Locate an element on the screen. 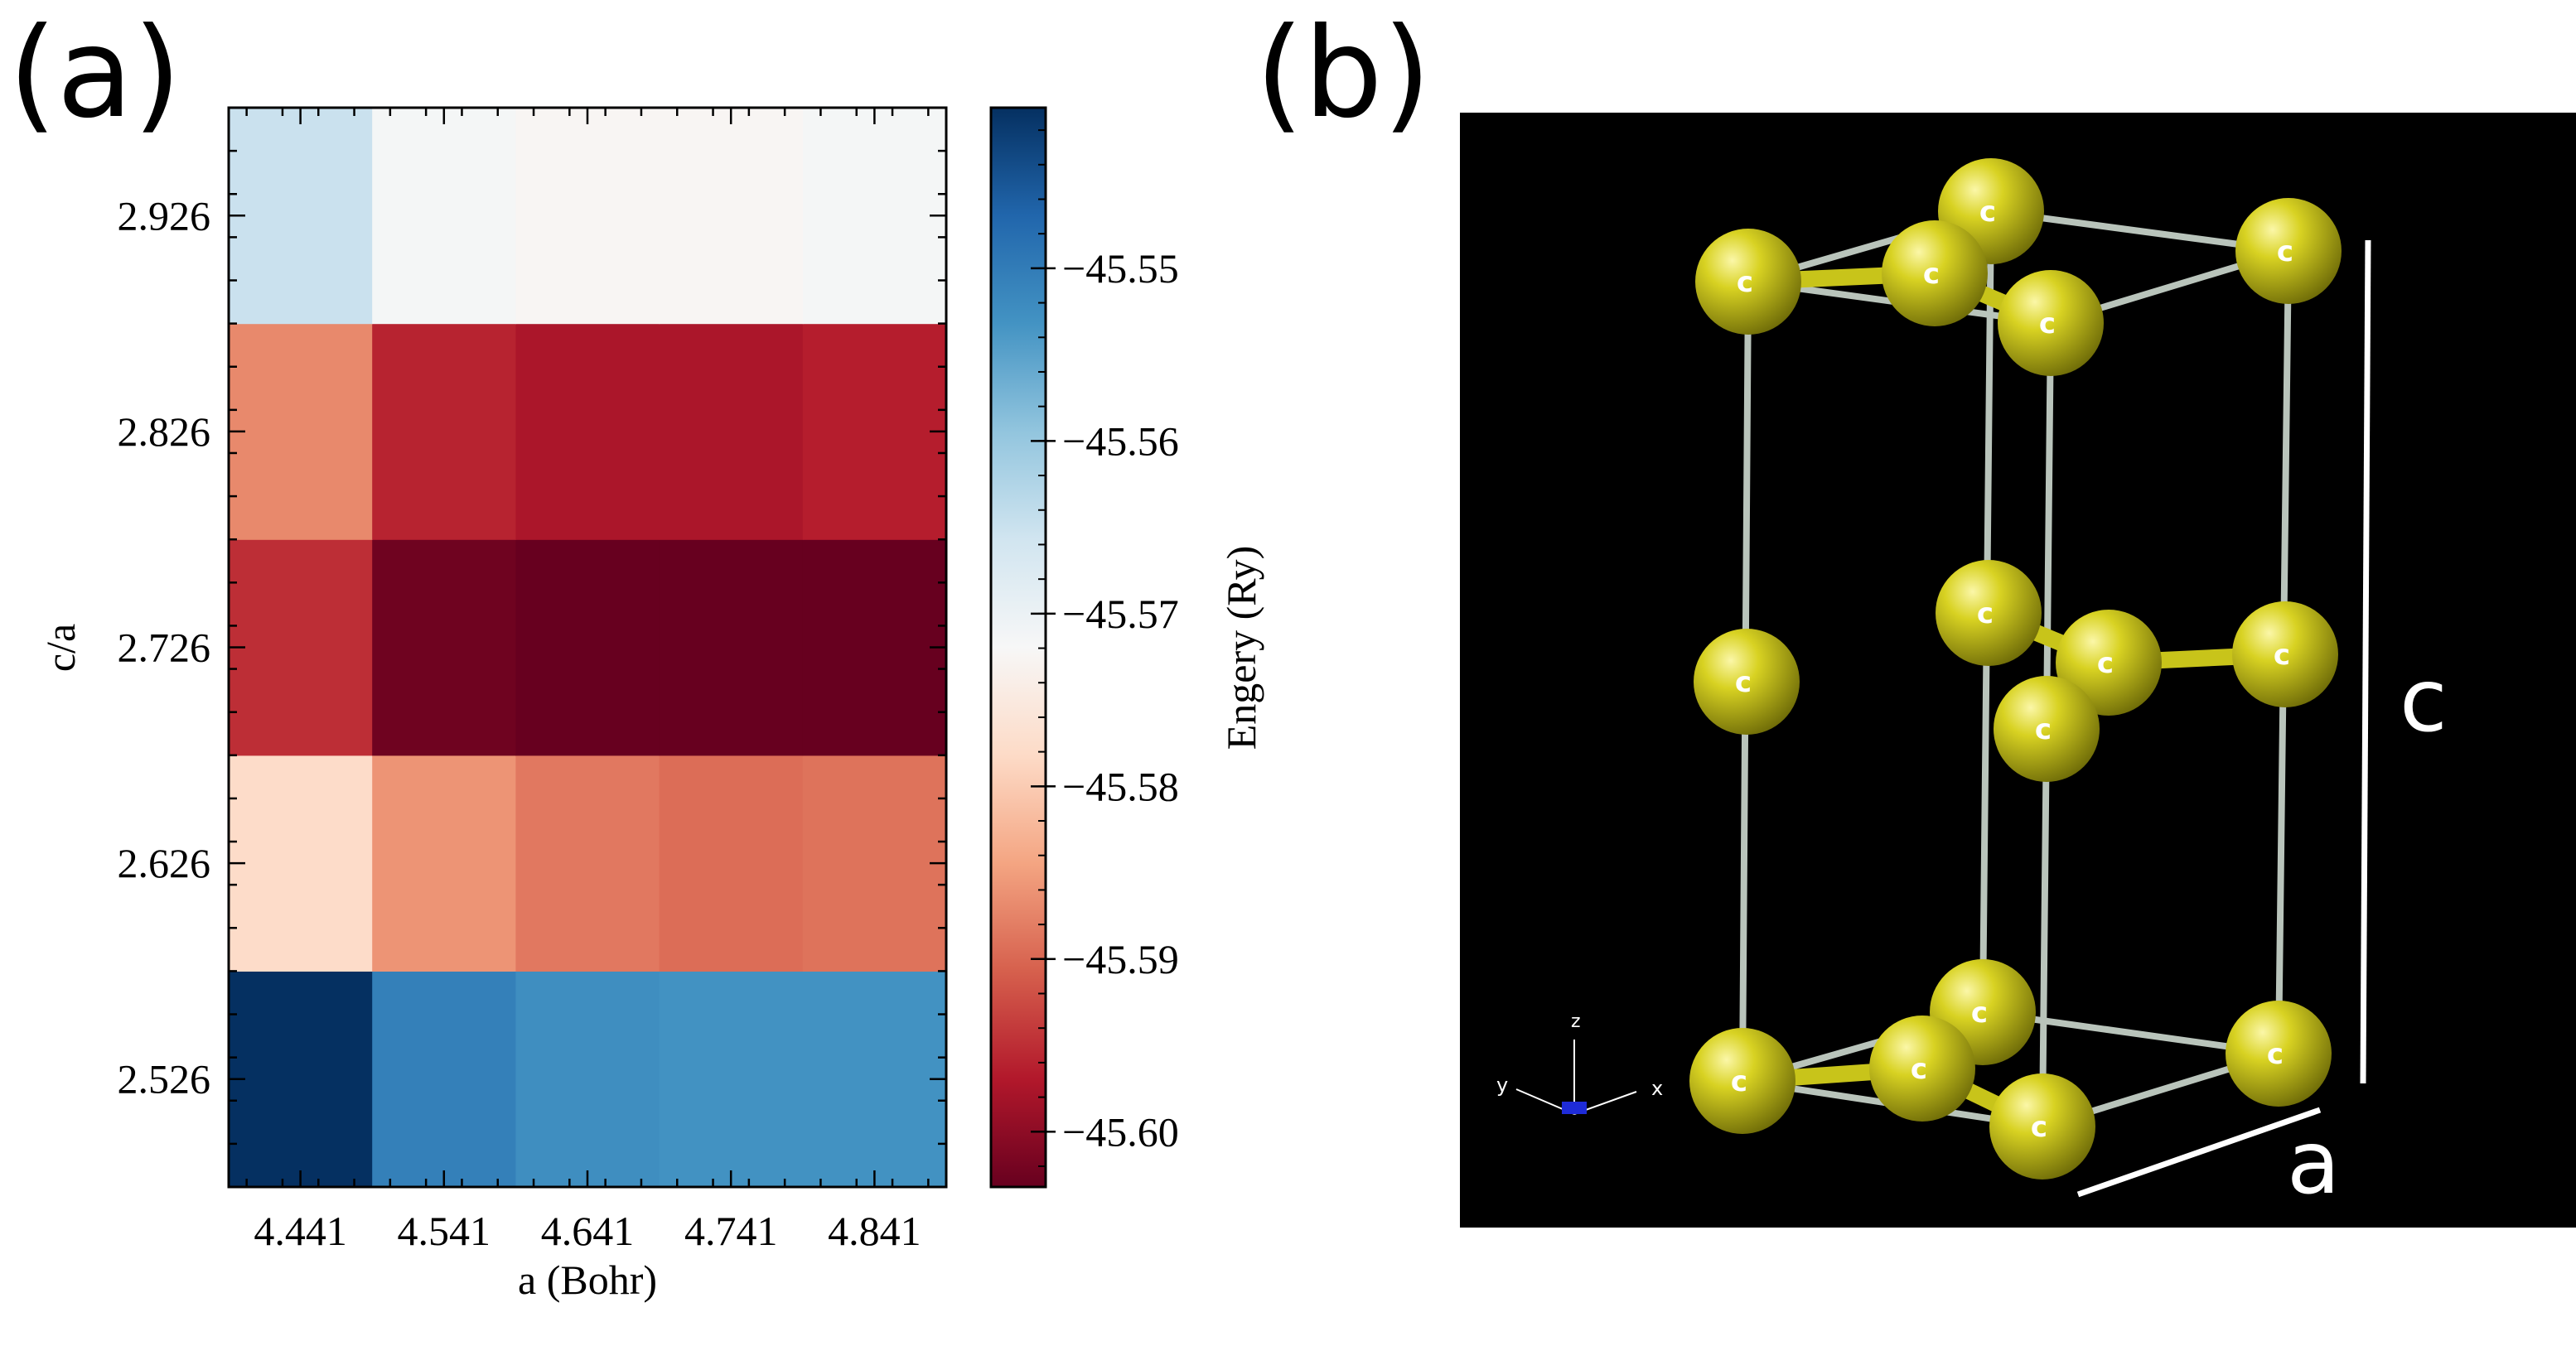 Image resolution: width=2576 pixels, height=1346 pixels. colorbar-tick-label: −45.57 is located at coordinates (1120, 614).